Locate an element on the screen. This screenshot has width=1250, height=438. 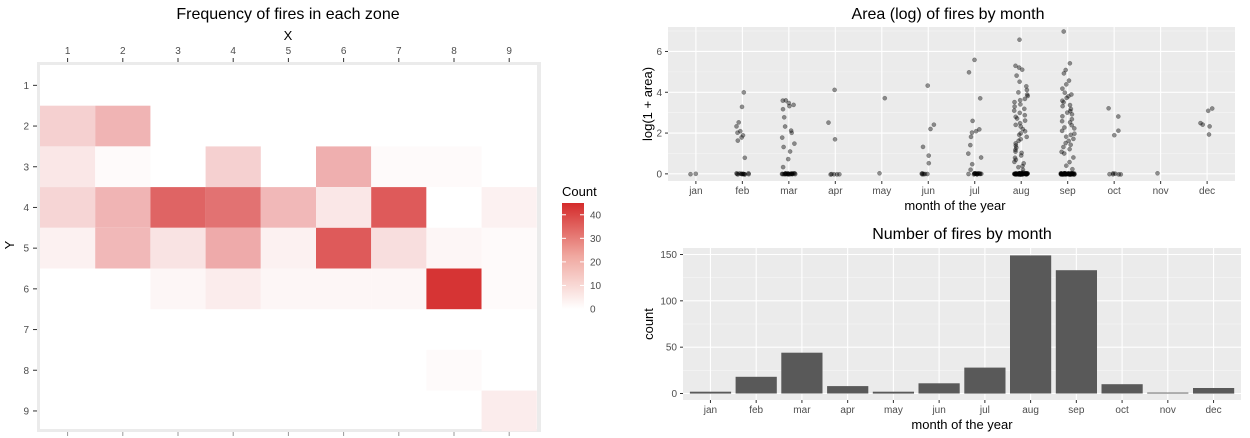
bar-y-tick-label: 0 is located at coordinates (674, 394).